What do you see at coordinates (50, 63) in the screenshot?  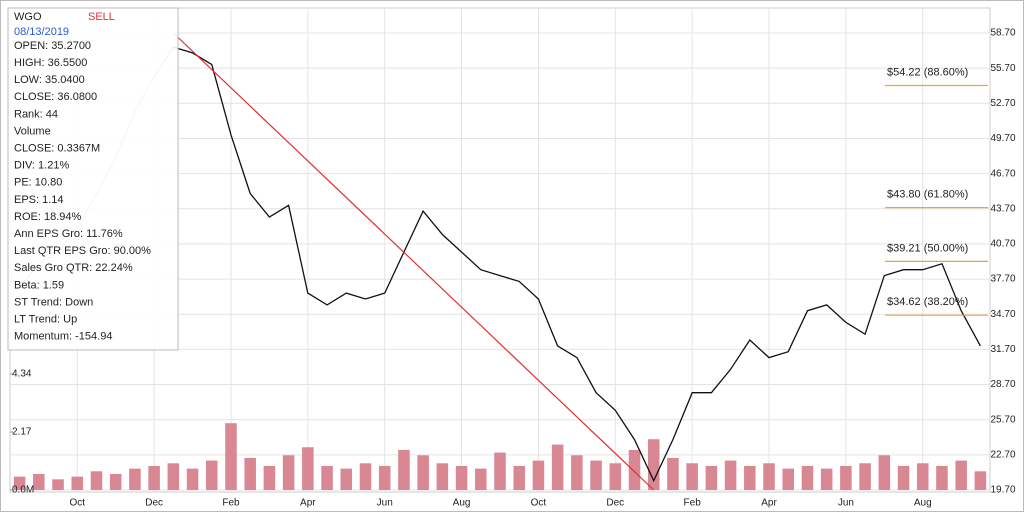 I see `info-line: HIGH: 36.5500` at bounding box center [50, 63].